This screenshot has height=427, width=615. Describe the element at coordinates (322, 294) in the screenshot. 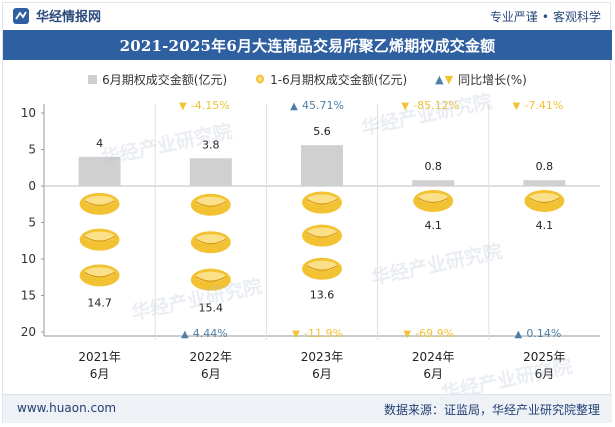

I see `bar-label-ytd: 13.6` at that location.